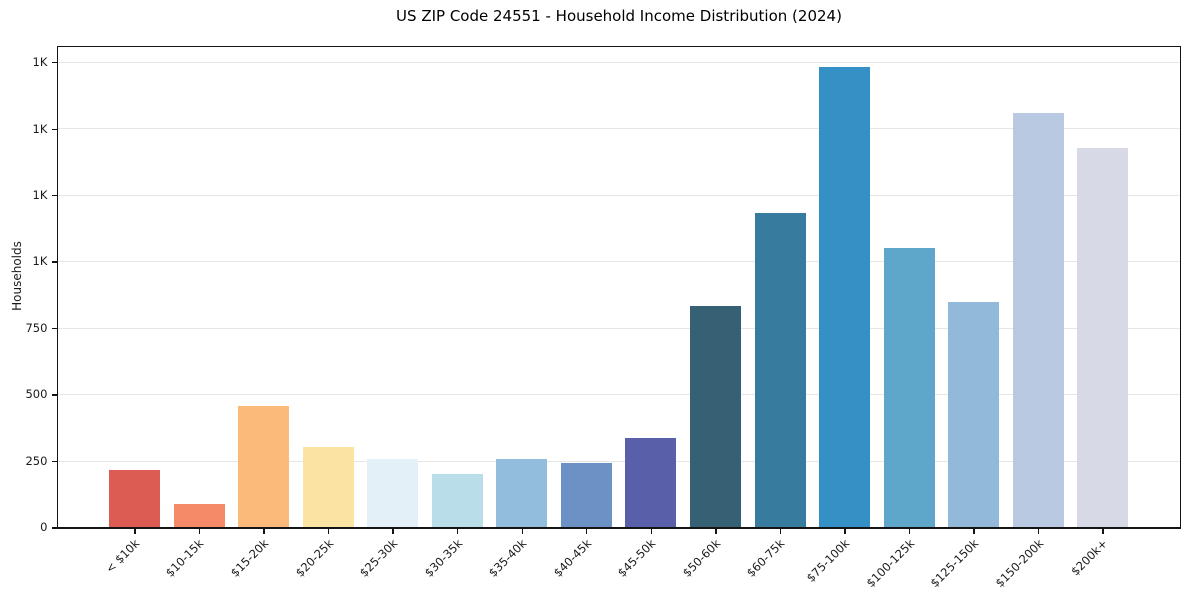 This screenshot has width=1189, height=590. Describe the element at coordinates (36, 327) in the screenshot. I see `y-tick-label: 750` at that location.